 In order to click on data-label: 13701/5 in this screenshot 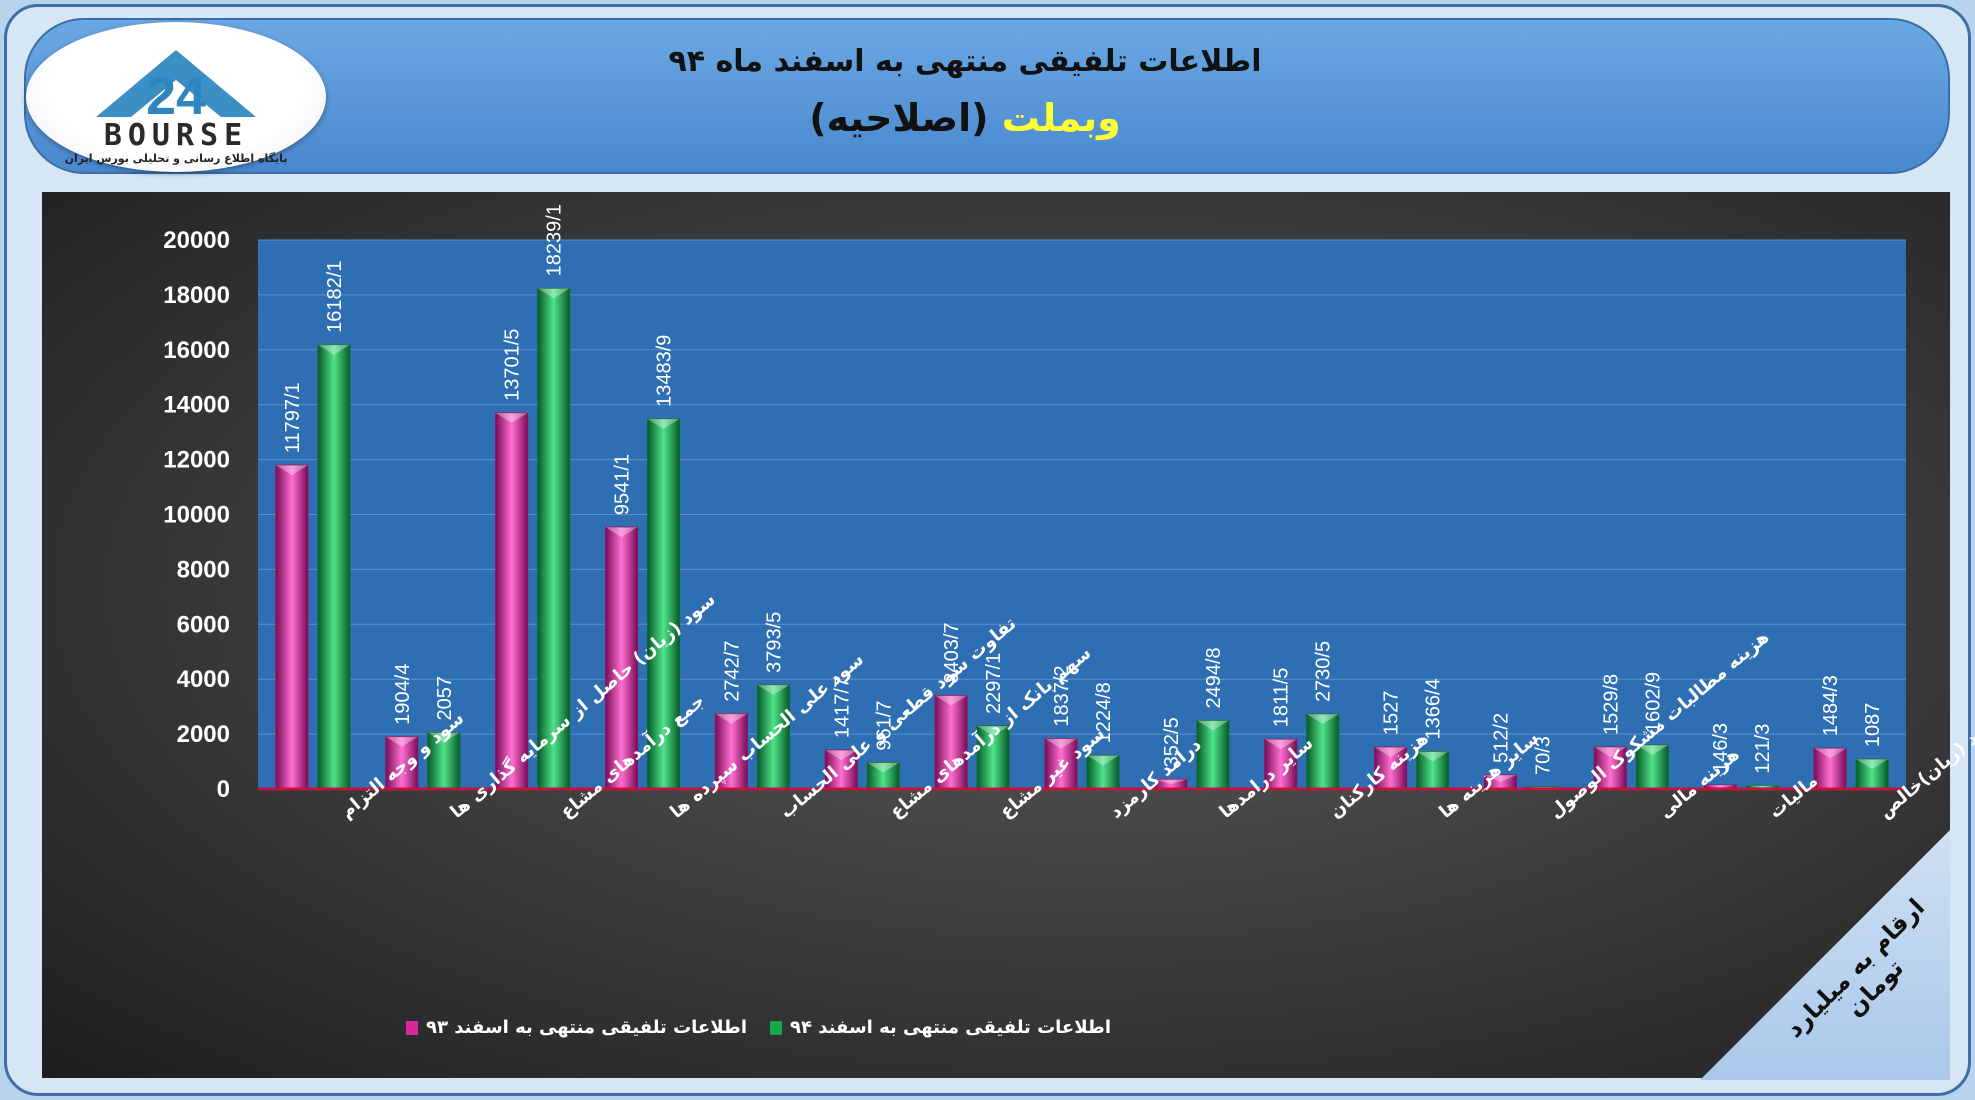, I will do `click(513, 365)`.